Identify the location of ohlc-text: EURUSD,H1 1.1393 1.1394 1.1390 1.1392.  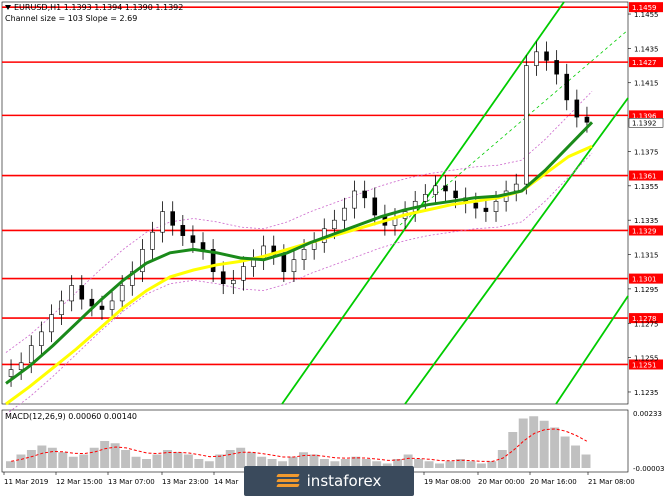
(99, 7).